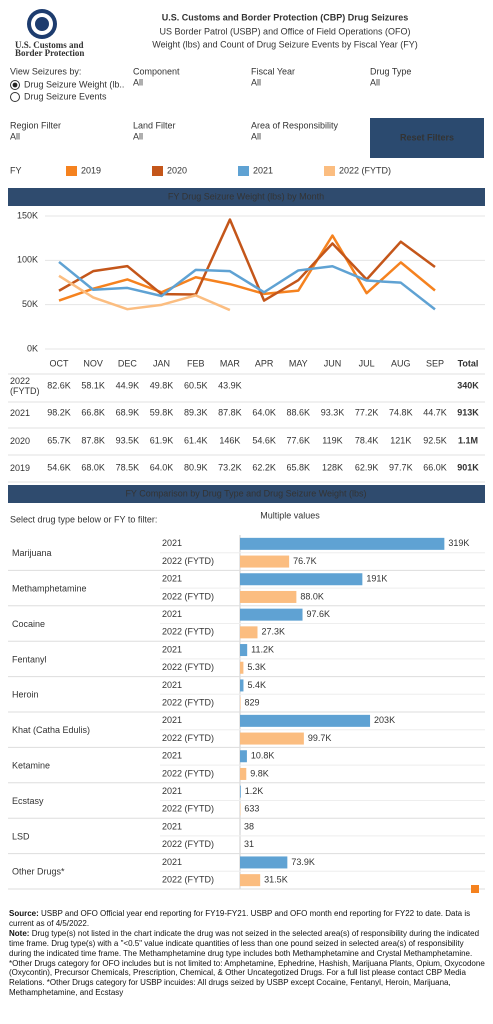  I want to click on drug-label: Fentanyl, so click(29, 659).